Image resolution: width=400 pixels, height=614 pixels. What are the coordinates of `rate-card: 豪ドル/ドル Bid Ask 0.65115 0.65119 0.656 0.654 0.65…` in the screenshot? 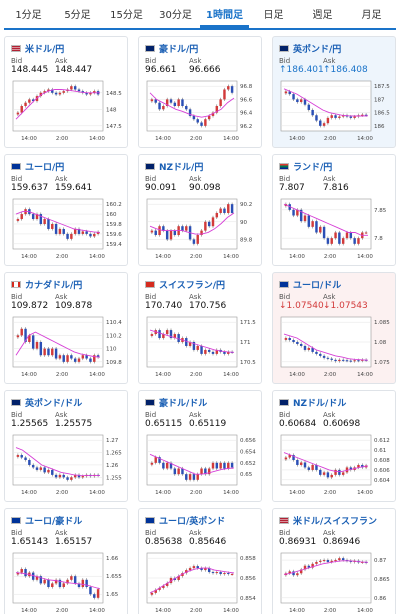 It's located at (200, 446).